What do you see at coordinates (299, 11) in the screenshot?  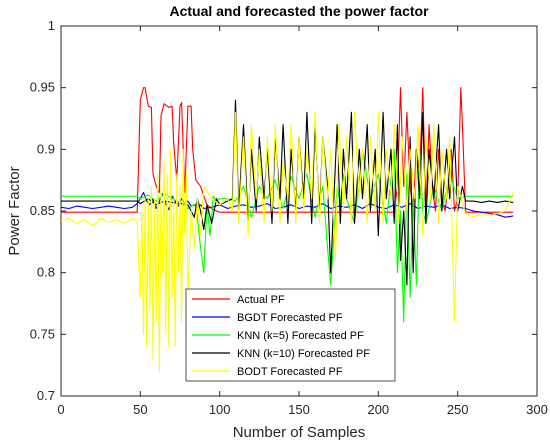 I see `chart-title: Actual and forecasted the power factor` at bounding box center [299, 11].